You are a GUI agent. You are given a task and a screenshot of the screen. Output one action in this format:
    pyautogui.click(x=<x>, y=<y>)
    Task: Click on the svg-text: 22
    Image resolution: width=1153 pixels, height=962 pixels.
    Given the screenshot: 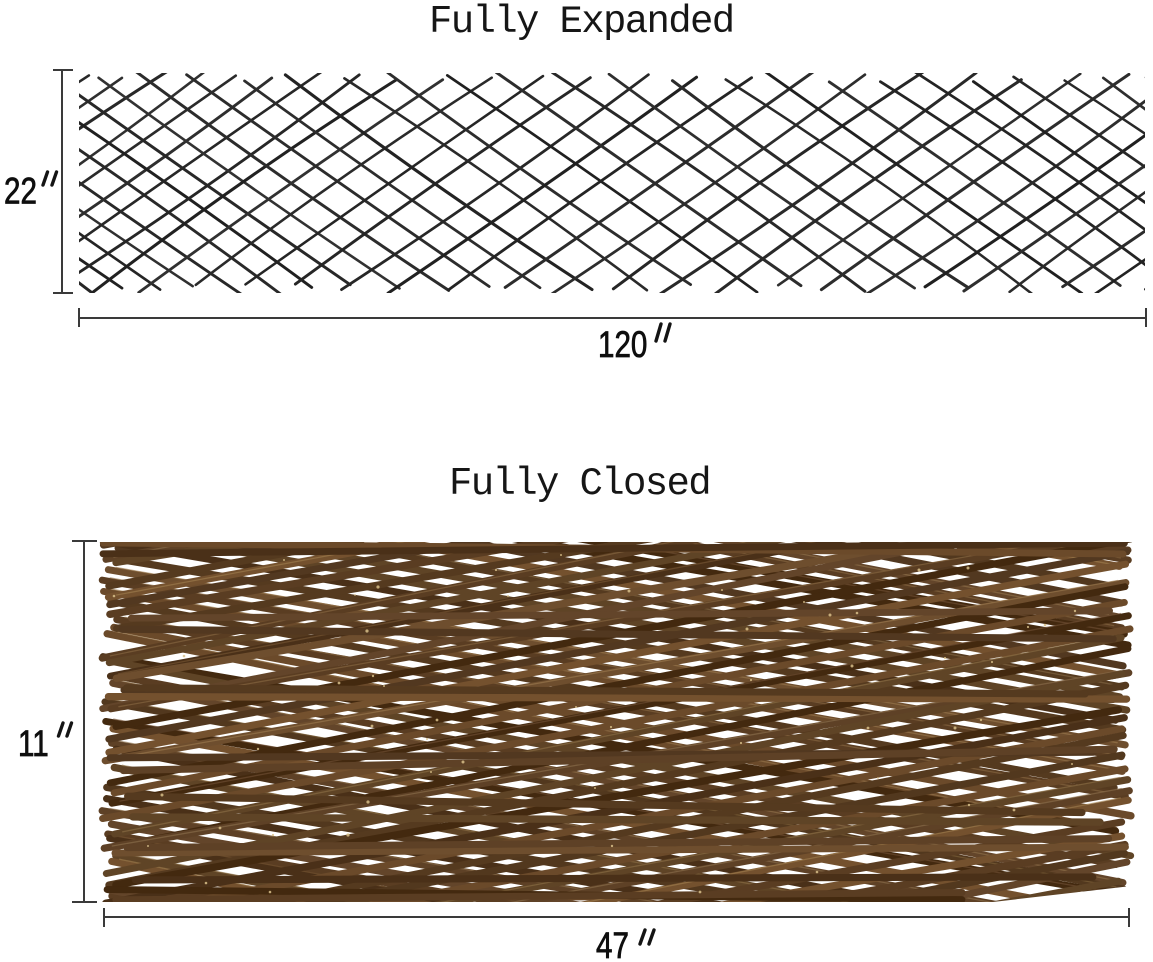 What is the action you would take?
    pyautogui.click(x=20, y=191)
    